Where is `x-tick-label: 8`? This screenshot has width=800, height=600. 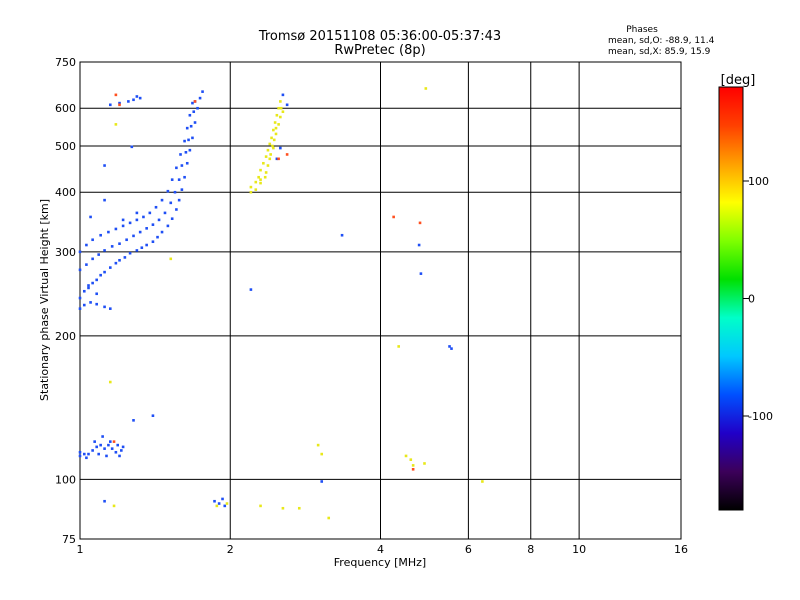
x-tick-label: 8 is located at coordinates (530, 549).